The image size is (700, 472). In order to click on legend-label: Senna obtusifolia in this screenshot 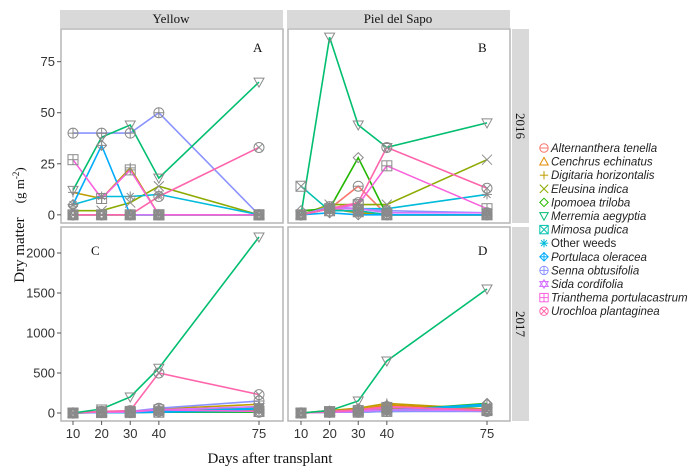, I will do `click(595, 271)`.